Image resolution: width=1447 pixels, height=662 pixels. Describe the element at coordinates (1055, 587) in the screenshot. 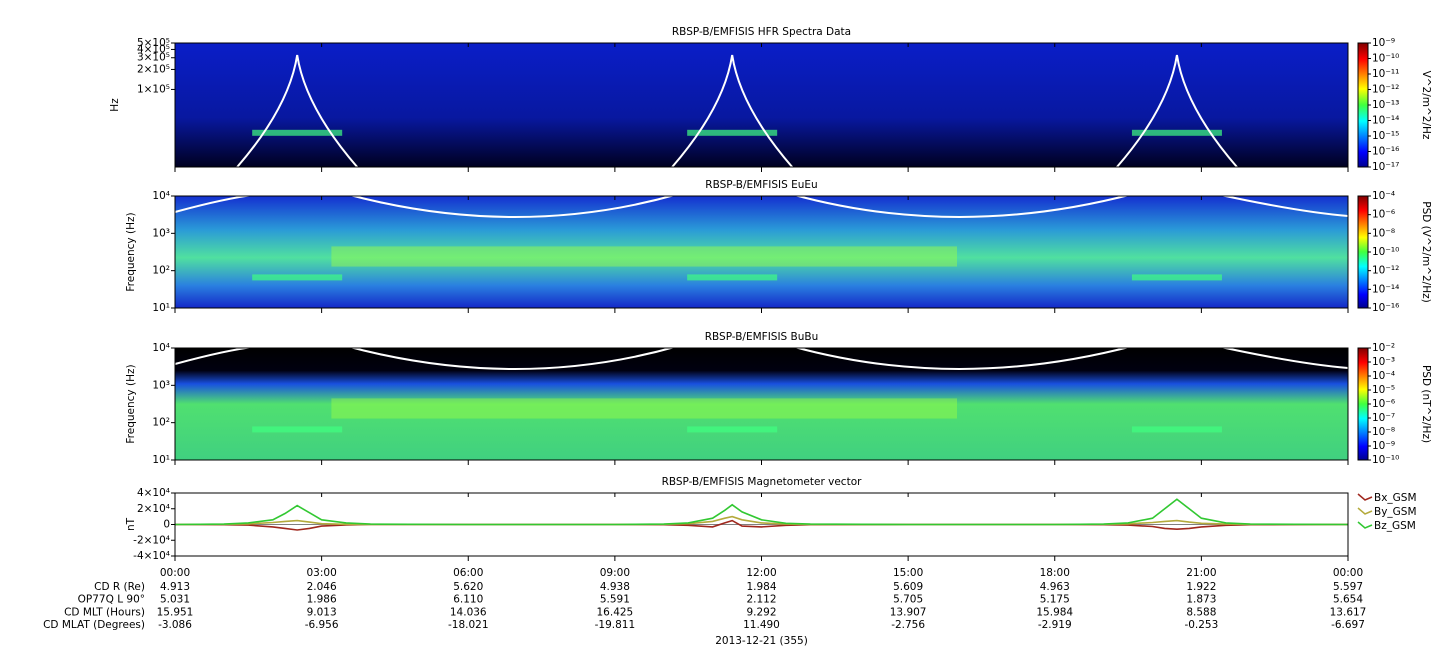

I see `ephemeris-value: 4.963` at that location.